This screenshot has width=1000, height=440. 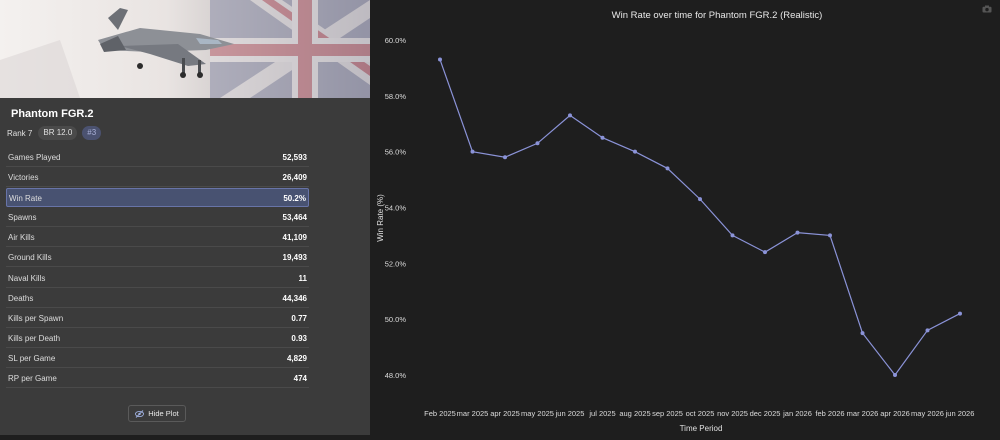 I want to click on x-tick-label: oct 2025, so click(x=700, y=413).